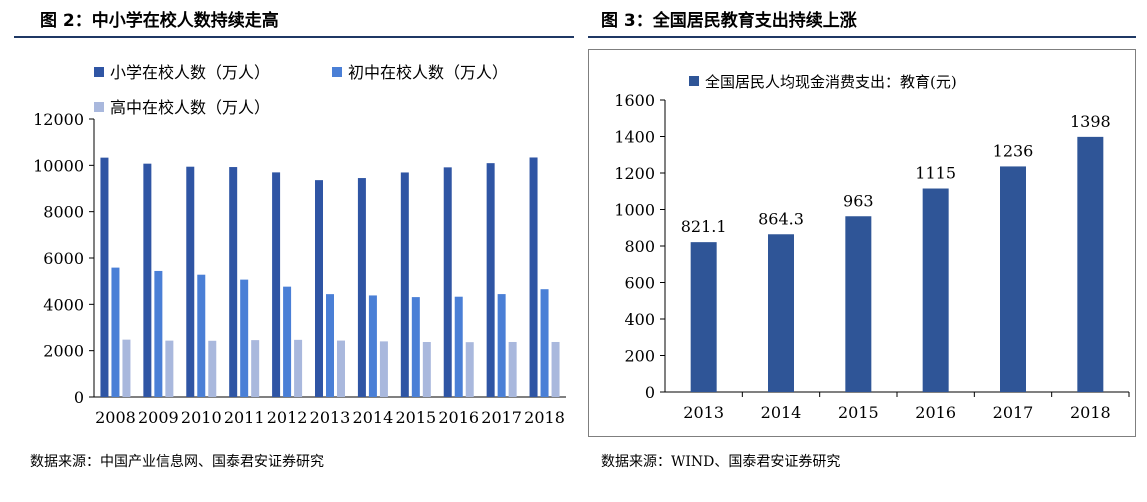 This screenshot has width=1147, height=502. I want to click on right-y-tick-label: 600, so click(639, 283).